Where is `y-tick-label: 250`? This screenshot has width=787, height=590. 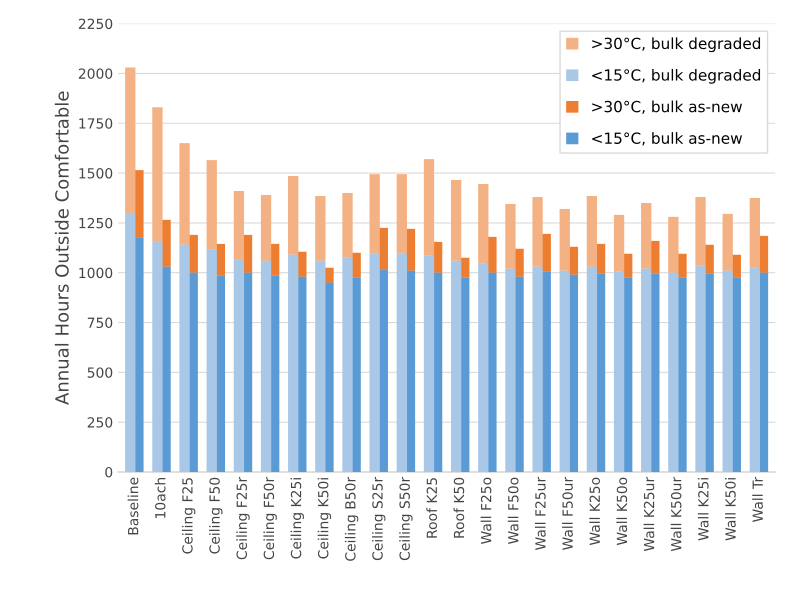
y-tick-label: 250 is located at coordinates (100, 422).